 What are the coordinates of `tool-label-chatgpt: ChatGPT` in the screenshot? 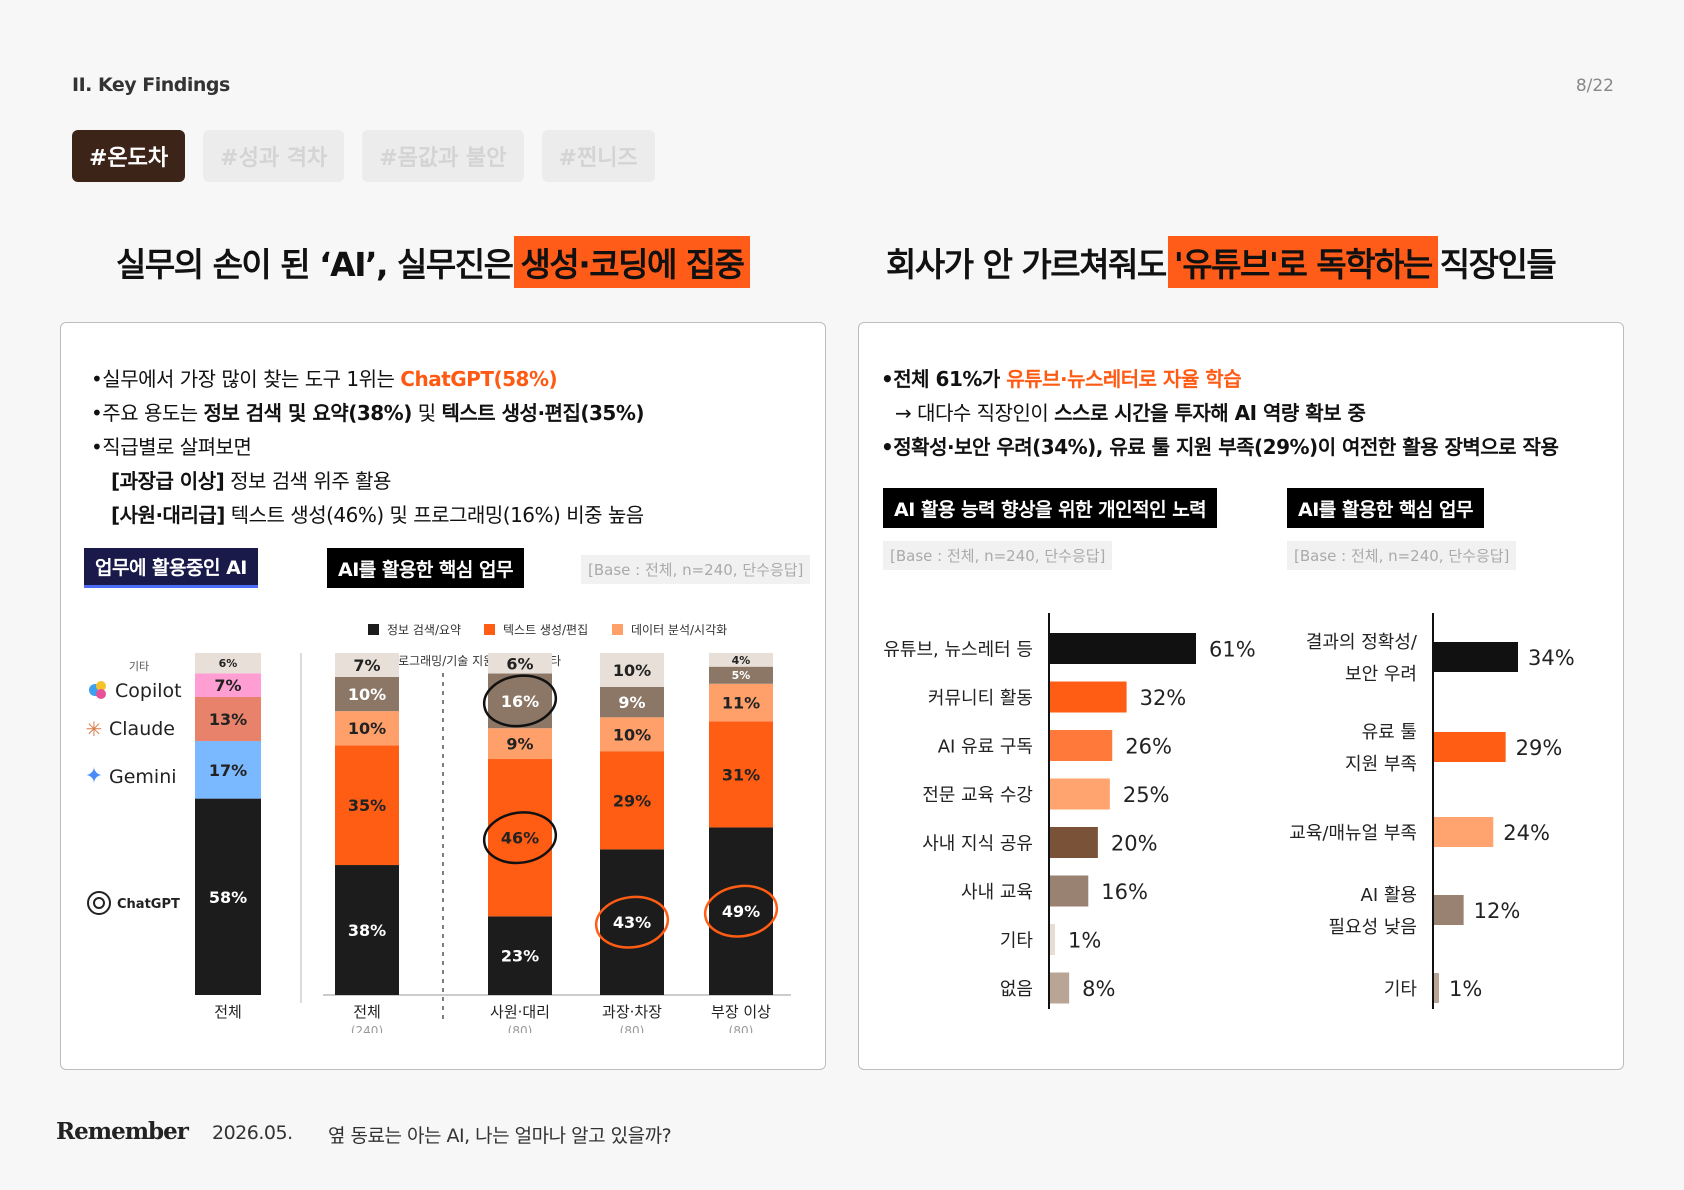 It's located at (148, 904).